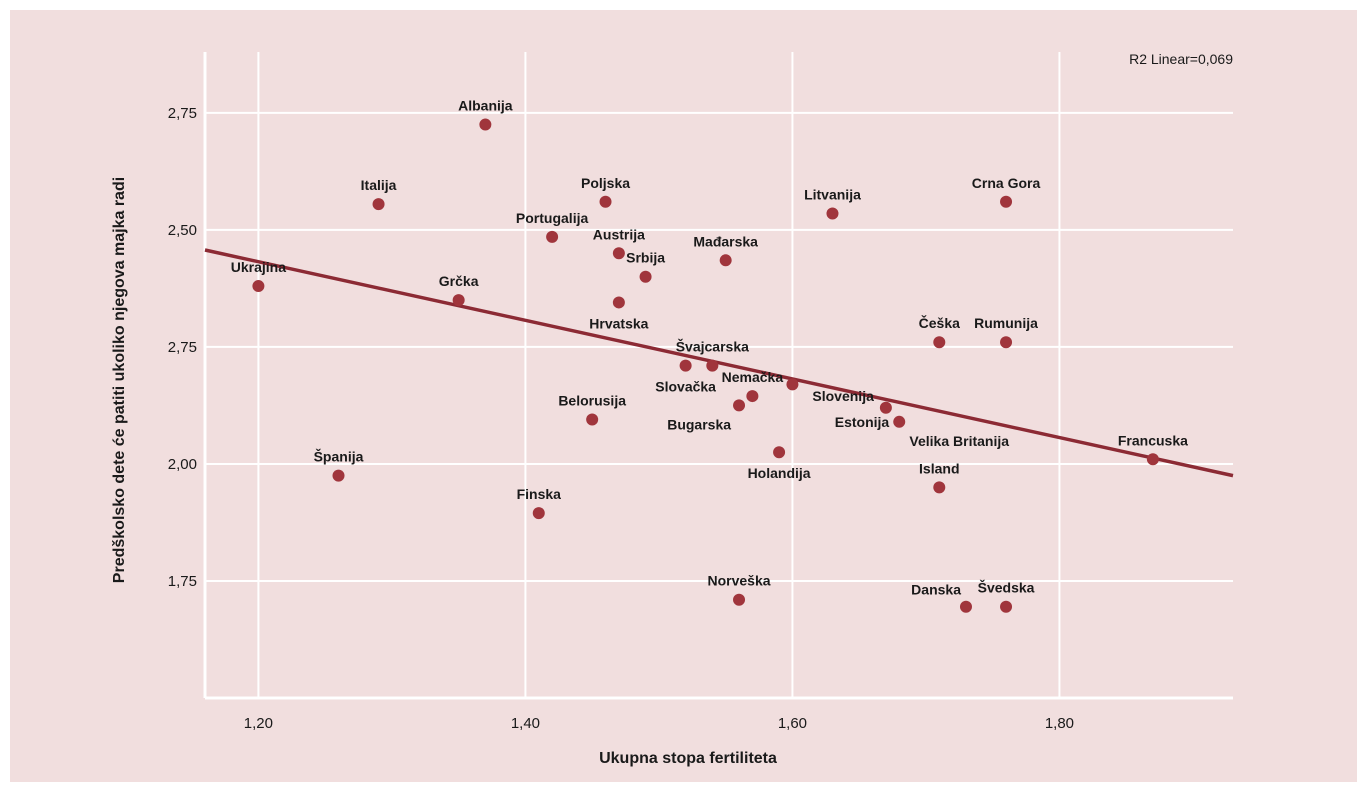 Image resolution: width=1357 pixels, height=787 pixels. What do you see at coordinates (739, 581) in the screenshot?
I see `point-label: Norveška` at bounding box center [739, 581].